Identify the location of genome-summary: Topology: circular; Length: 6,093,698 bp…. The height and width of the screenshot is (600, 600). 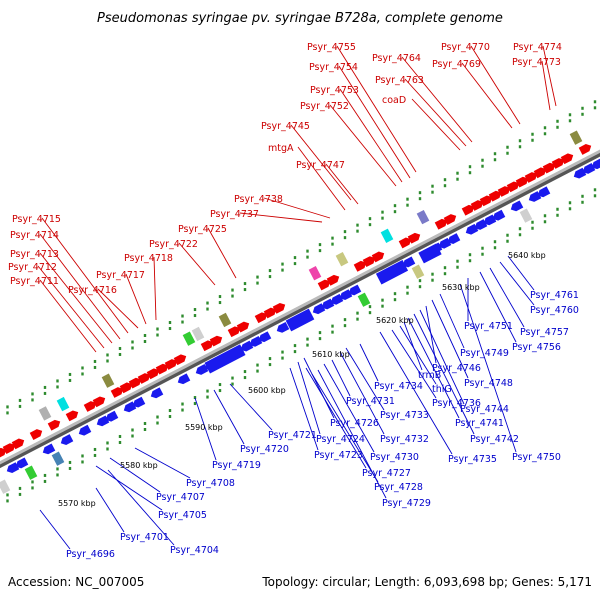
(426, 582).